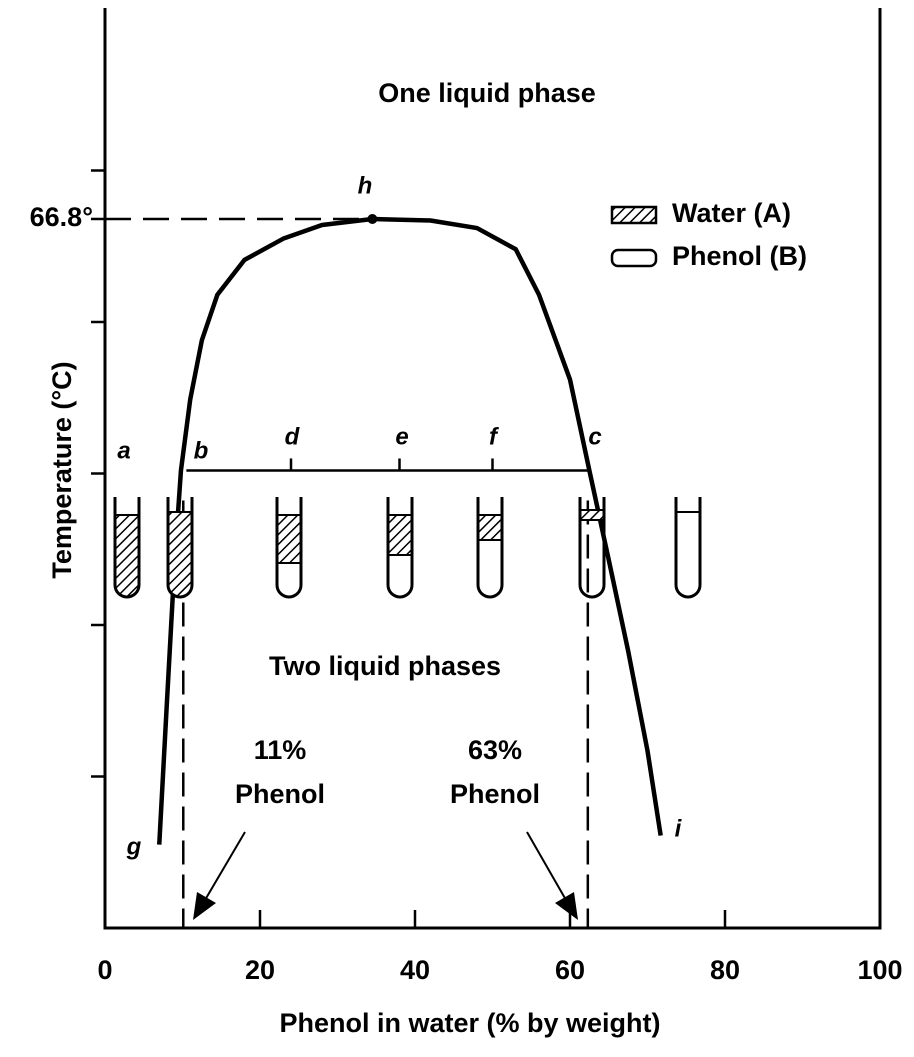  What do you see at coordinates (415, 970) in the screenshot?
I see `x-tick-label: 40` at bounding box center [415, 970].